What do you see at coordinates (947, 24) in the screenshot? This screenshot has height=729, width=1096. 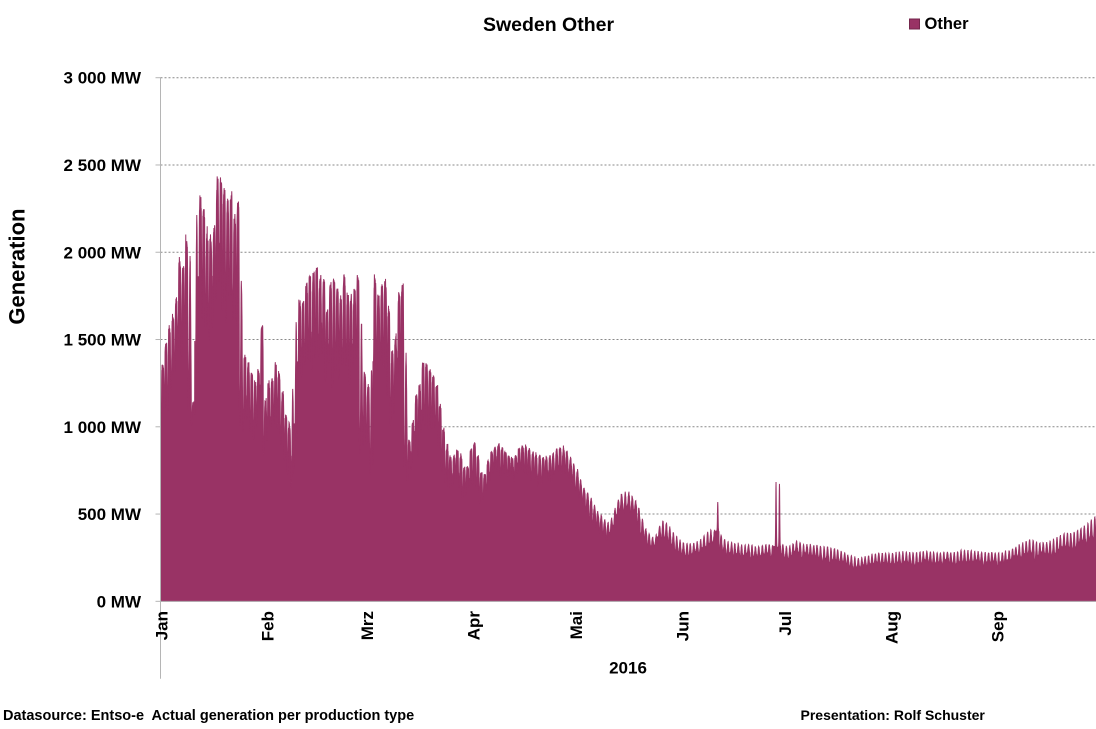 I see `svg-text: Other` at bounding box center [947, 24].